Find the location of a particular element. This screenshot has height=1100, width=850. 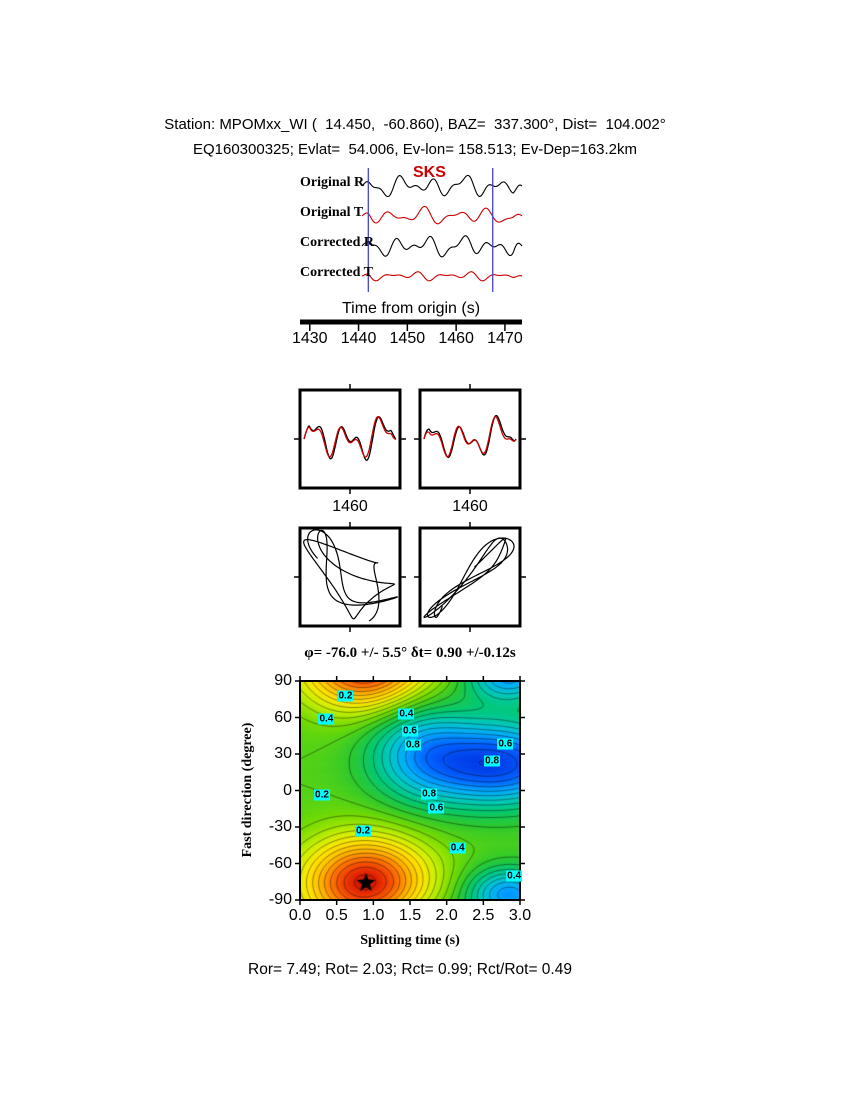

comparison-box-left is located at coordinates (350, 439).